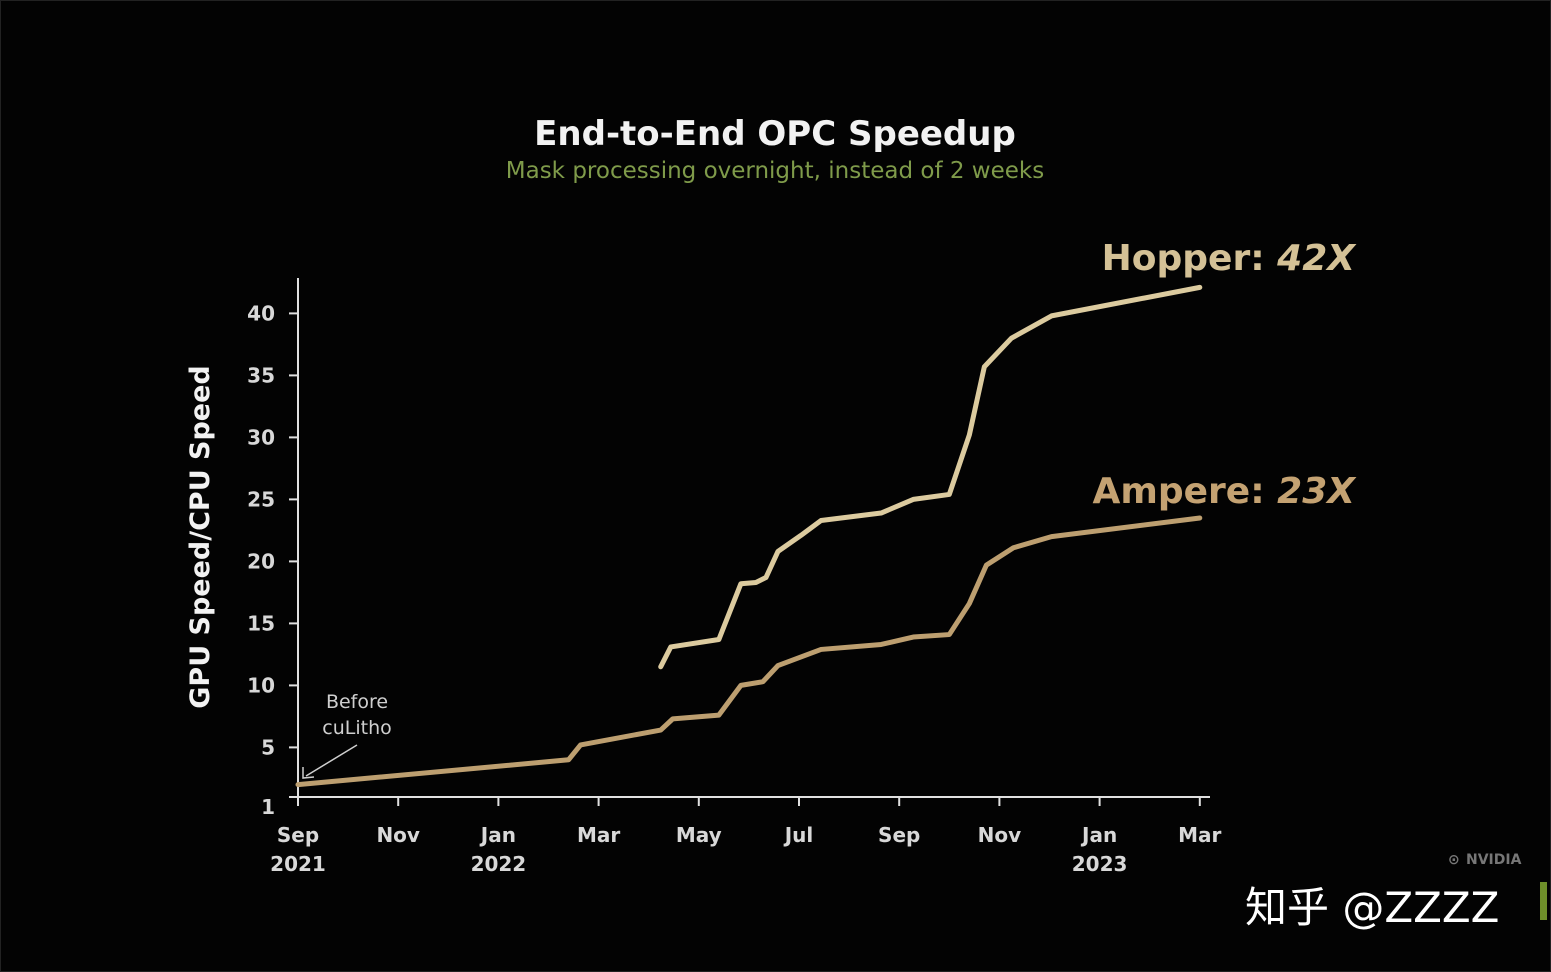 This screenshot has height=972, width=1551. Describe the element at coordinates (1316, 258) in the screenshot. I see `series-label-value: 42X` at that location.